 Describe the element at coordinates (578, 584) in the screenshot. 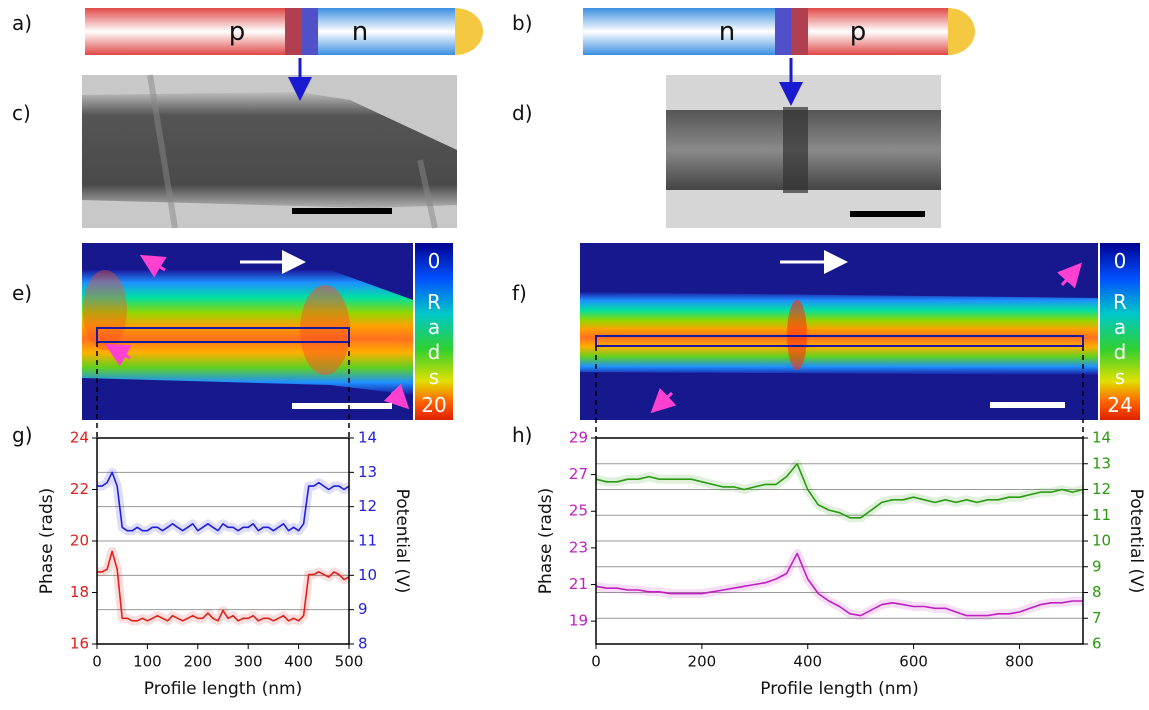

I see `y-tick-label: 21` at that location.